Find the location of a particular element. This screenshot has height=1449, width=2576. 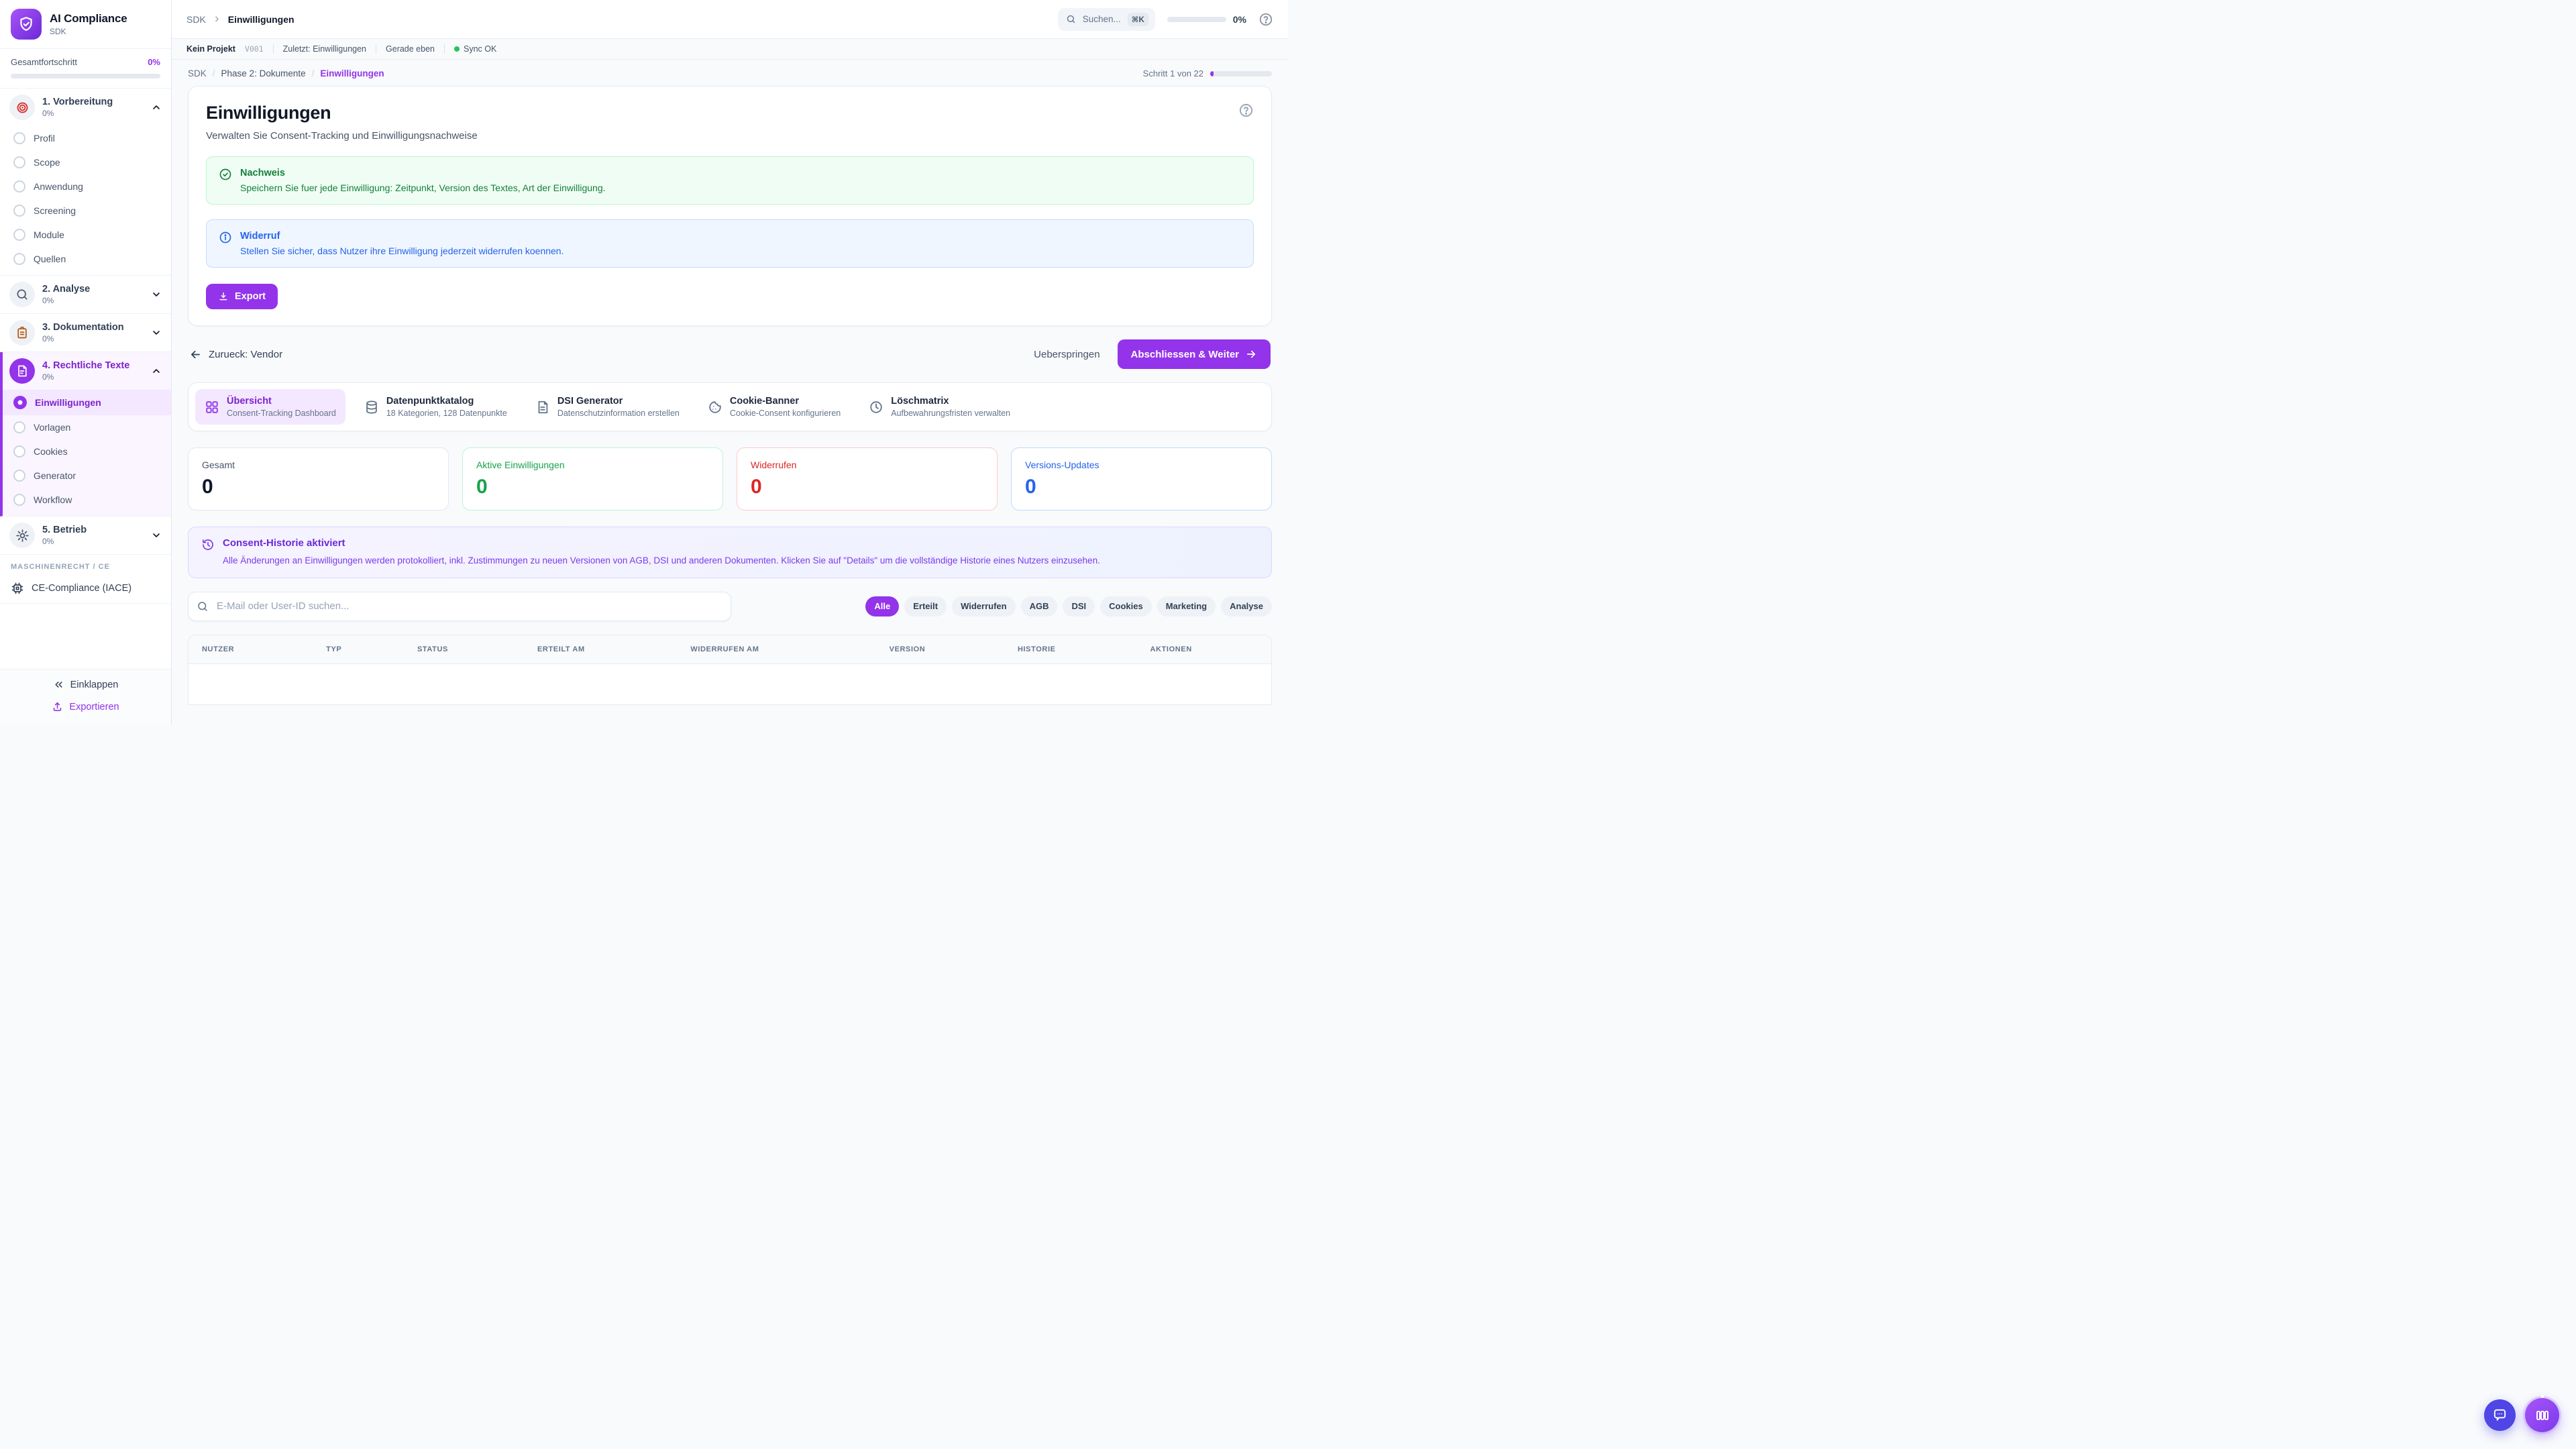

page-title: Einwilligungen is located at coordinates (268, 113).